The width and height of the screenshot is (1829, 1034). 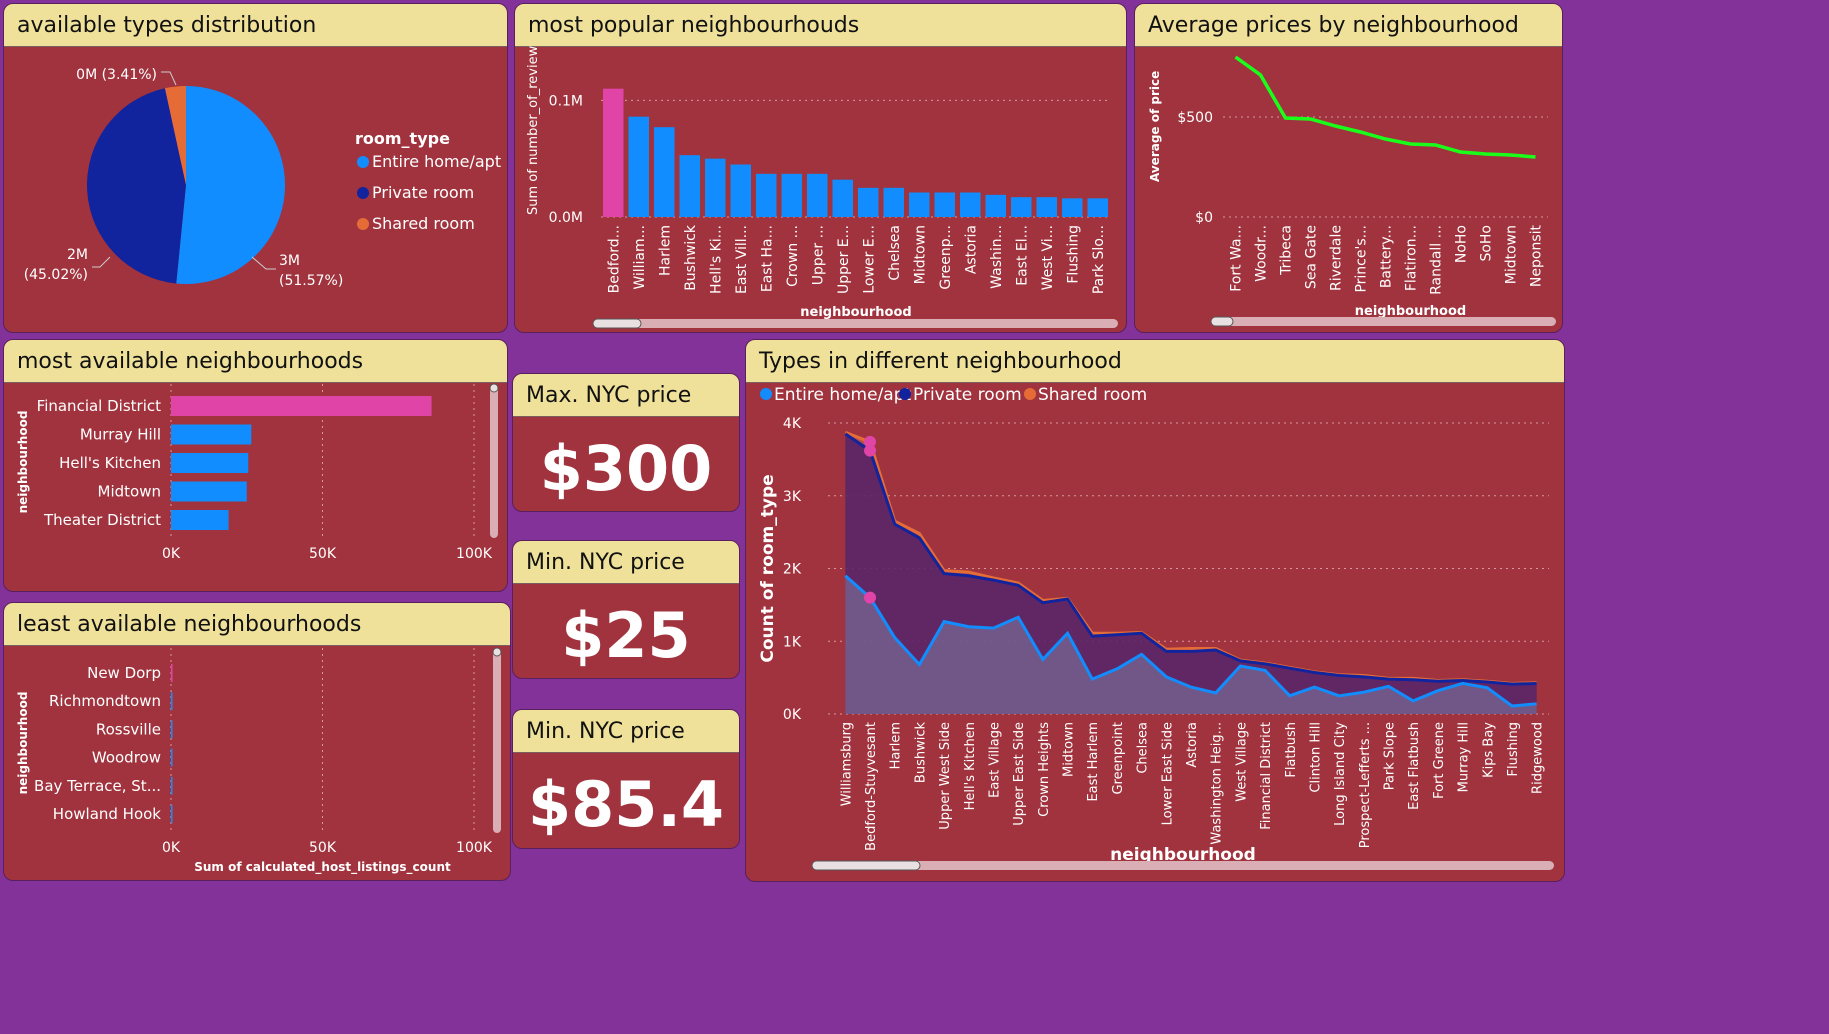 I want to click on x-tick-label: Bushwick, so click(x=691, y=257).